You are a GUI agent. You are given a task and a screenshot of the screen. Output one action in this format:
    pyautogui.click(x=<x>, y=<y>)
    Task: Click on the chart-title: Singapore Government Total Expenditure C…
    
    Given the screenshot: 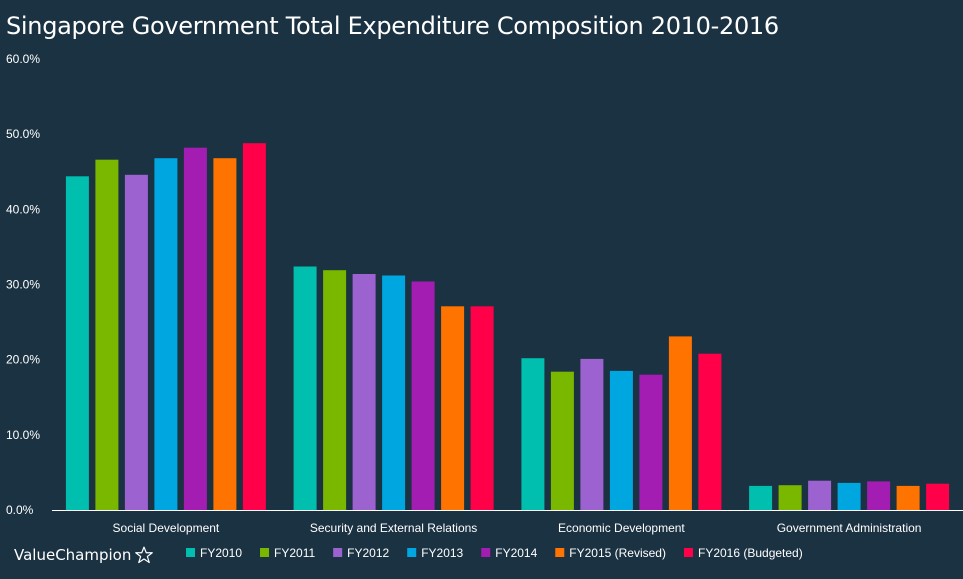 What is the action you would take?
    pyautogui.click(x=392, y=26)
    